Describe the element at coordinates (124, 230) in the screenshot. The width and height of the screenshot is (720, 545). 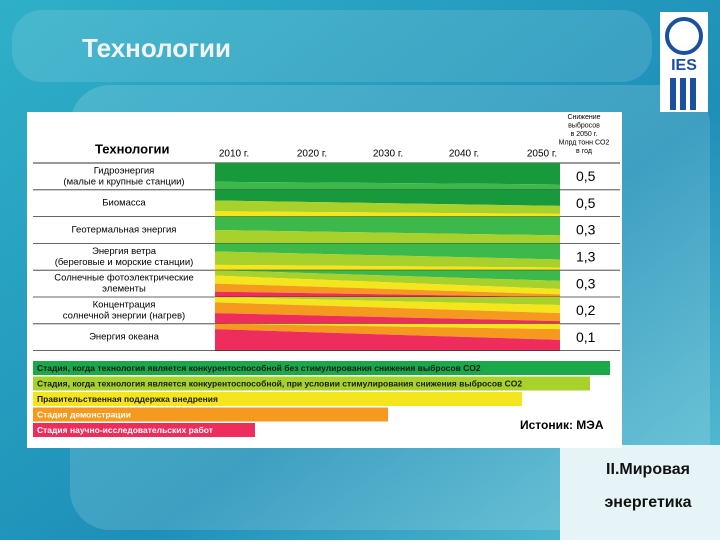
I see `technology-label: Геотермальная энергия` at that location.